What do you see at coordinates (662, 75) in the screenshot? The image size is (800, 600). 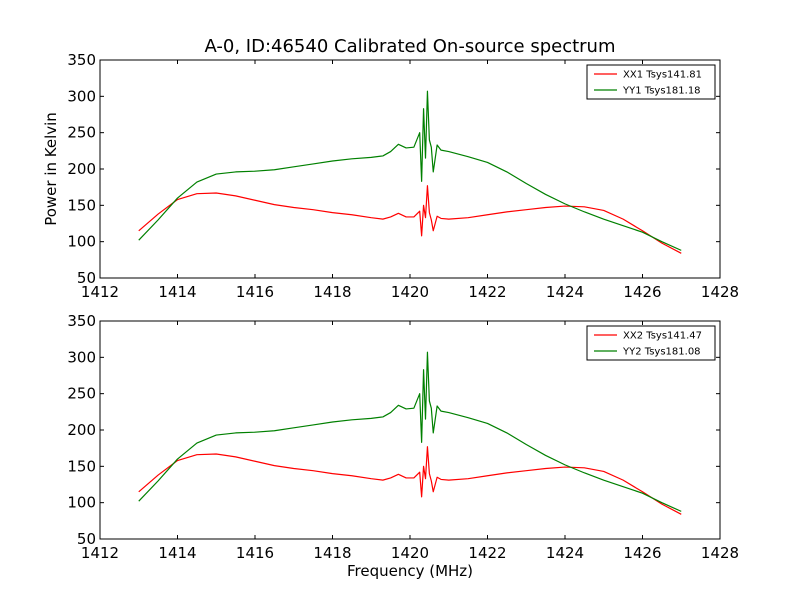 I see `legend-entry-label: XX1 Tsys141.81` at bounding box center [662, 75].